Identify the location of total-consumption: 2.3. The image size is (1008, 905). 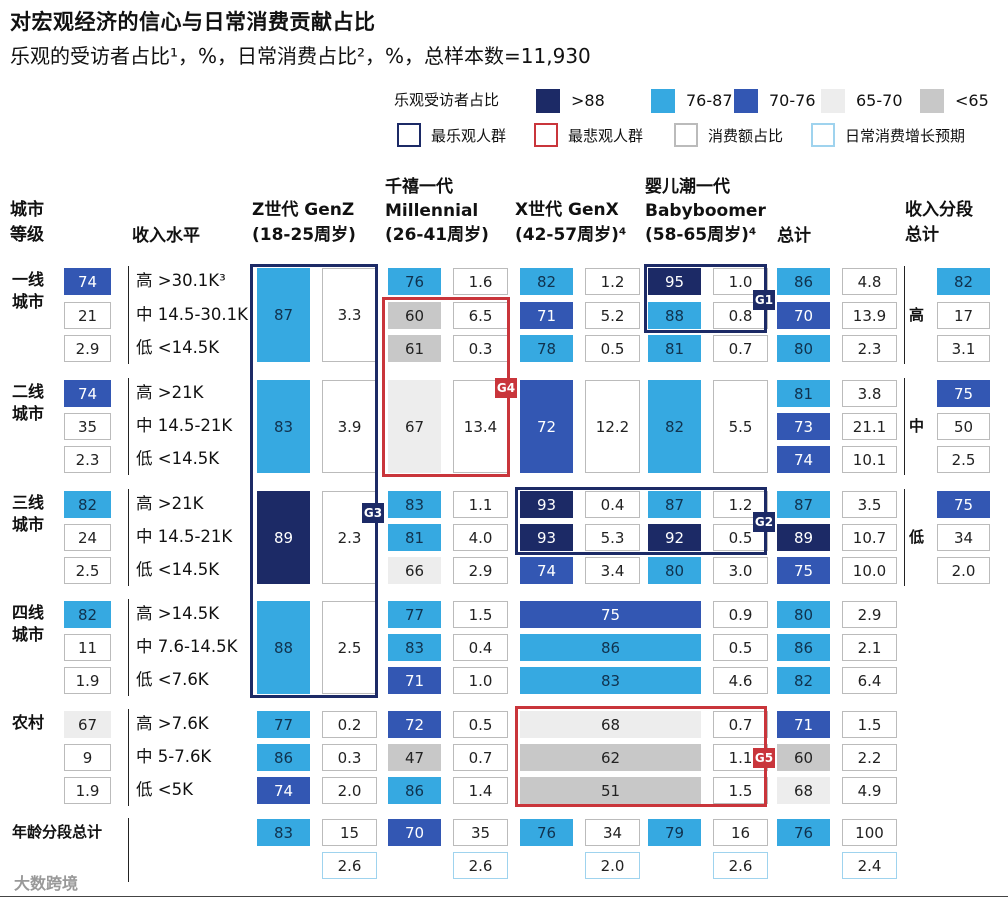
(869, 348).